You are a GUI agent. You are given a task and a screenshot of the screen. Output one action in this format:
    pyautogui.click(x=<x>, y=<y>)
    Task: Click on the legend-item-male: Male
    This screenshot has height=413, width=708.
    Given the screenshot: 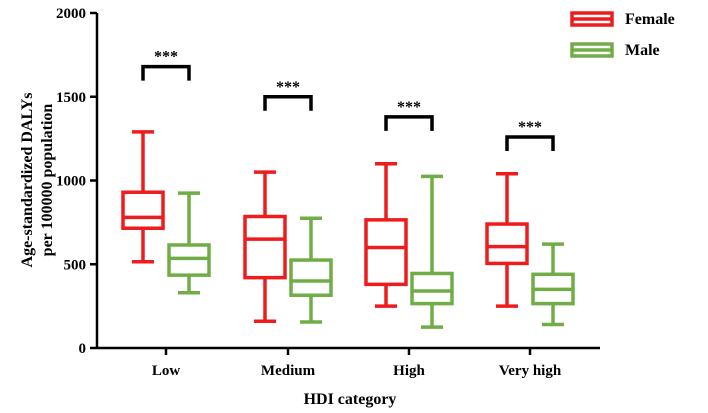 What is the action you would take?
    pyautogui.click(x=615, y=50)
    